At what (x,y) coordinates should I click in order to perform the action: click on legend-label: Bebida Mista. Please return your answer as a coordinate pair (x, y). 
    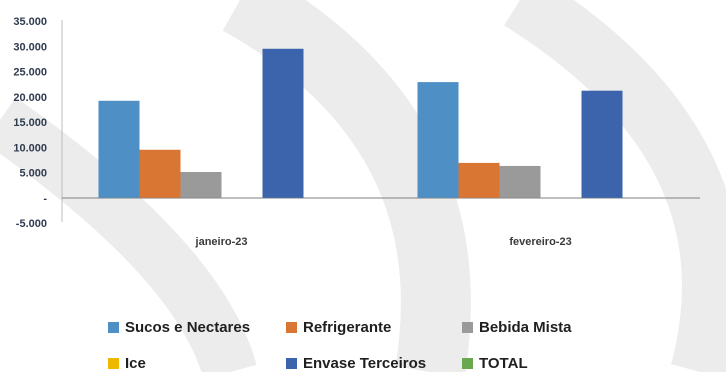
    Looking at the image, I should click on (525, 327).